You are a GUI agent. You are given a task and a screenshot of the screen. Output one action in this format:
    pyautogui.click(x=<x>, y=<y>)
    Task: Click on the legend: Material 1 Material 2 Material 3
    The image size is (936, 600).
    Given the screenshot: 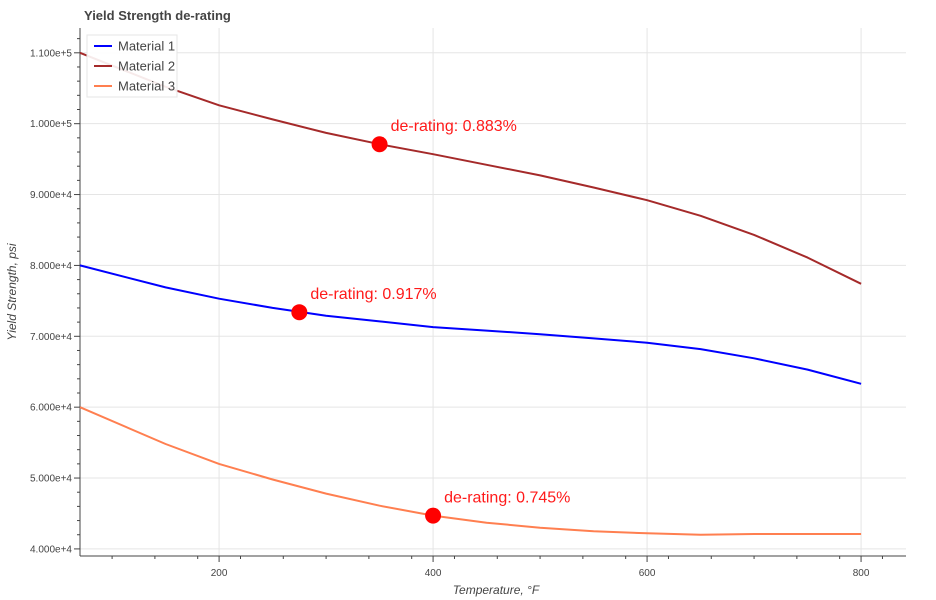 What is the action you would take?
    pyautogui.click(x=132, y=66)
    